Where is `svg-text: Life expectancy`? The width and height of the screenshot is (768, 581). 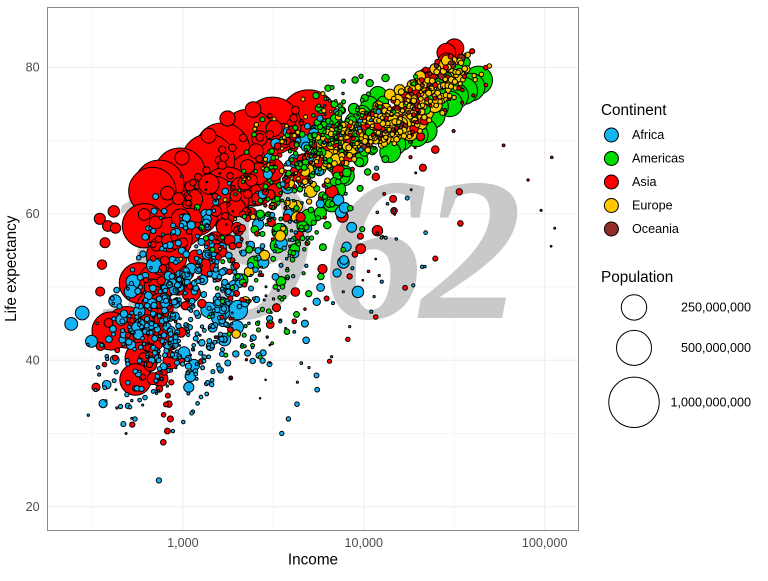
svg-text: Life expectancy is located at coordinates (11, 268).